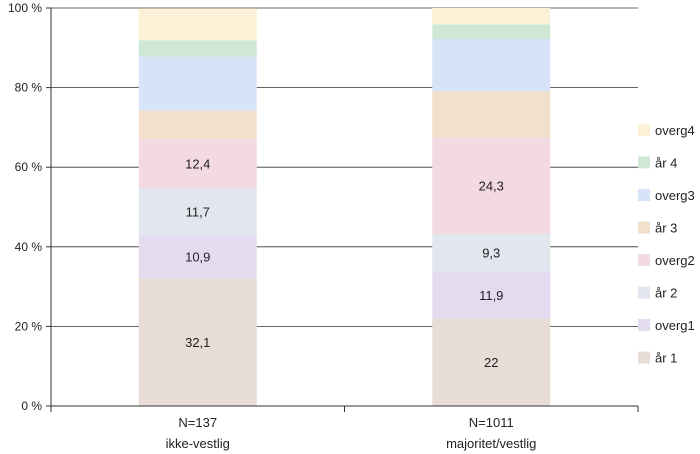  Describe the element at coordinates (675, 260) in the screenshot. I see `legend-label: overg2` at that location.